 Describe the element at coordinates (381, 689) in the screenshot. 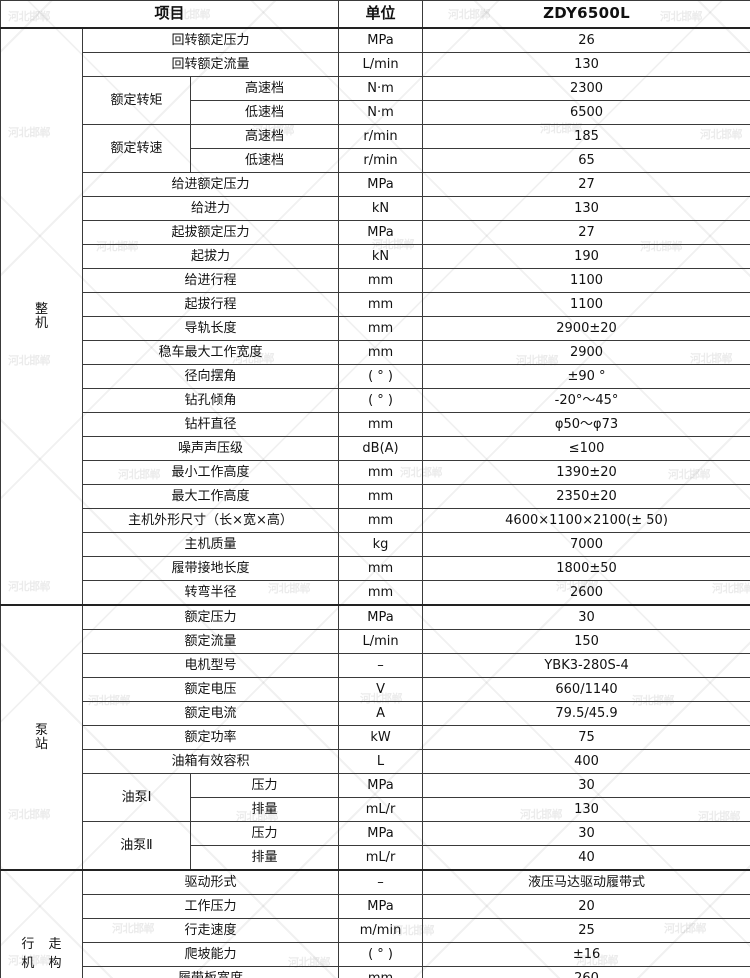

I see `unit-cell: V` at that location.